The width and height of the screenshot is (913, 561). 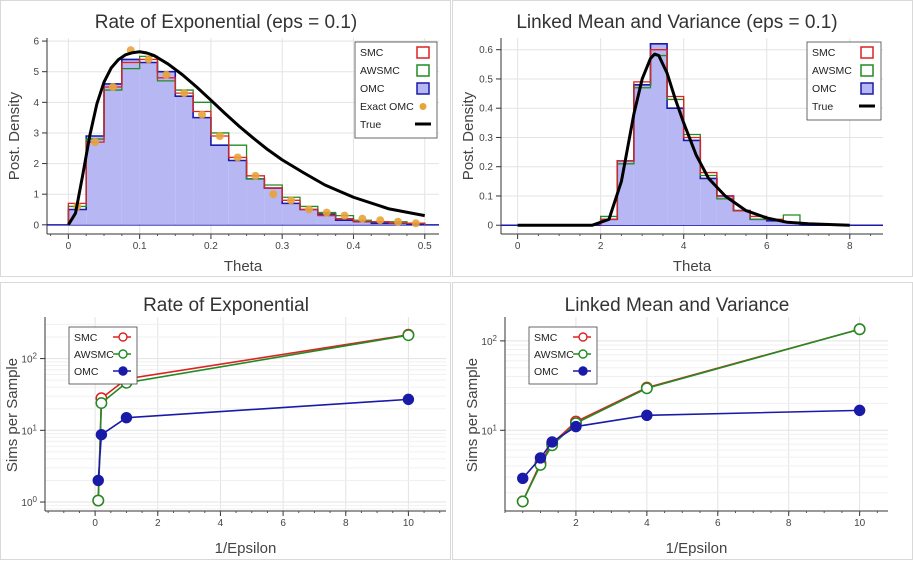 I want to click on y-tick-label: 10², so click(x=29, y=359).